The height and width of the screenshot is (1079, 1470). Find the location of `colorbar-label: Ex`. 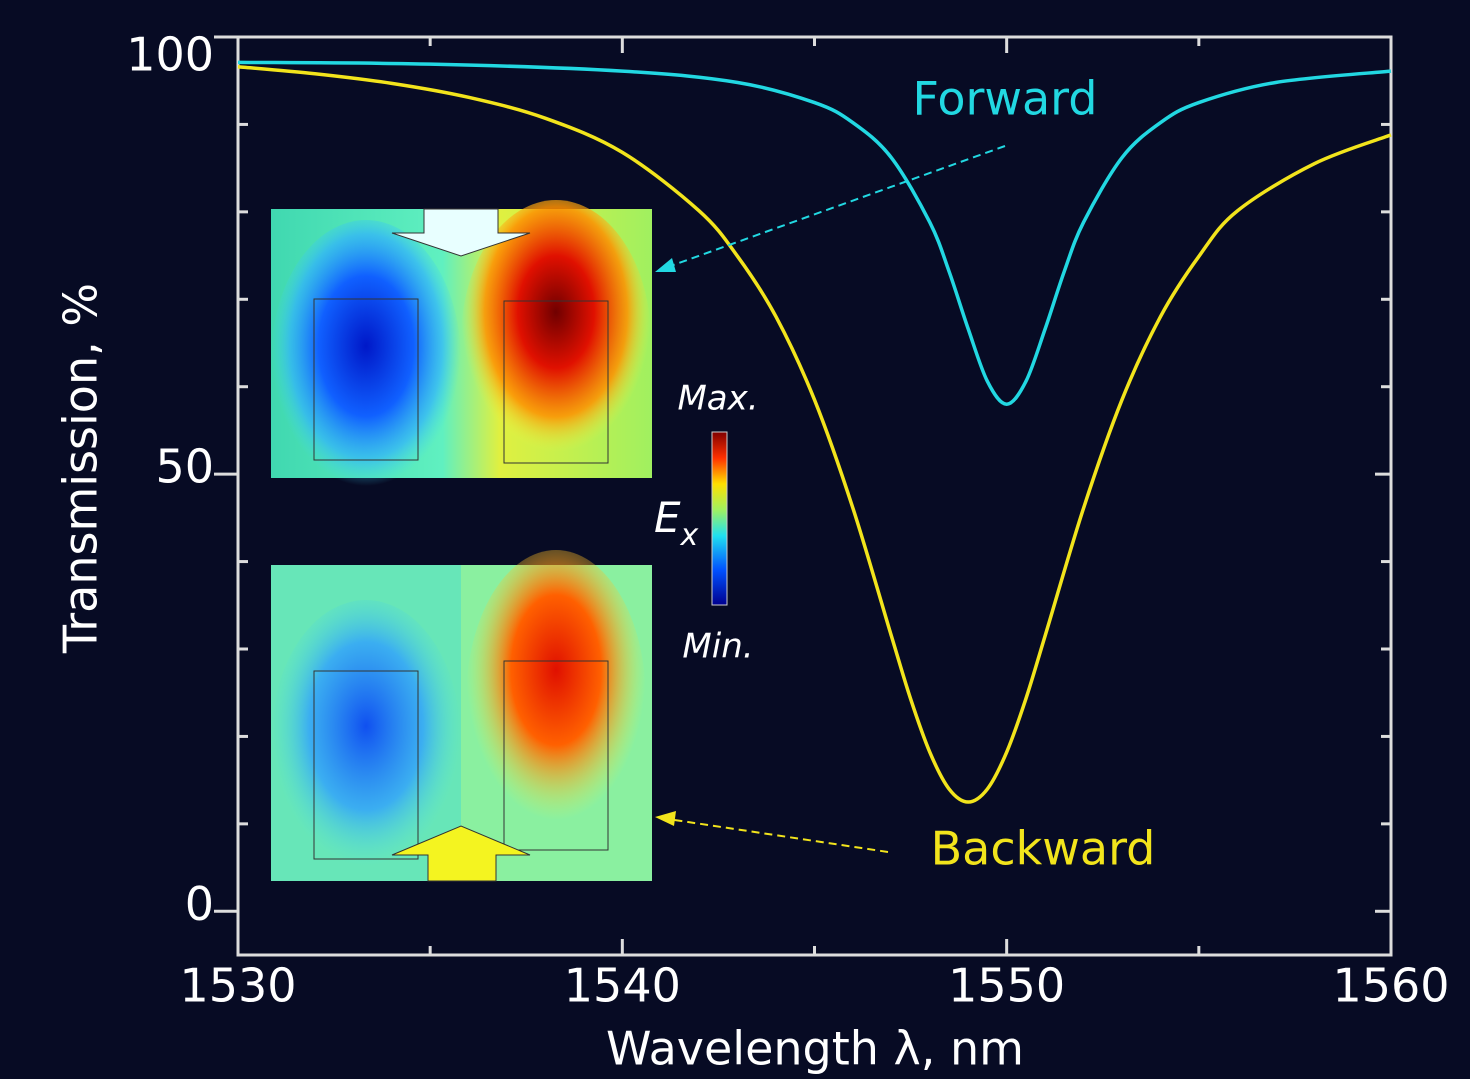

colorbar-label: Ex is located at coordinates (676, 523).